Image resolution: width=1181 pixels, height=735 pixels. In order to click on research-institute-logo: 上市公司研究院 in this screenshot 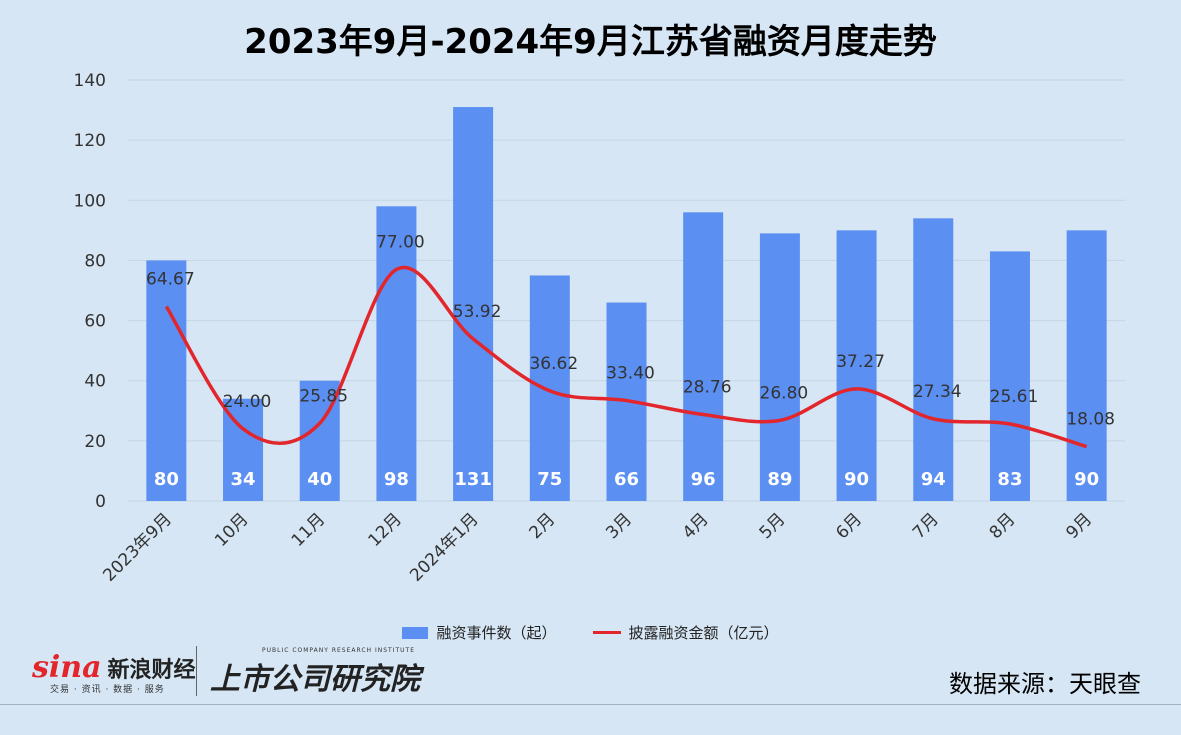, I will do `click(315, 679)`.